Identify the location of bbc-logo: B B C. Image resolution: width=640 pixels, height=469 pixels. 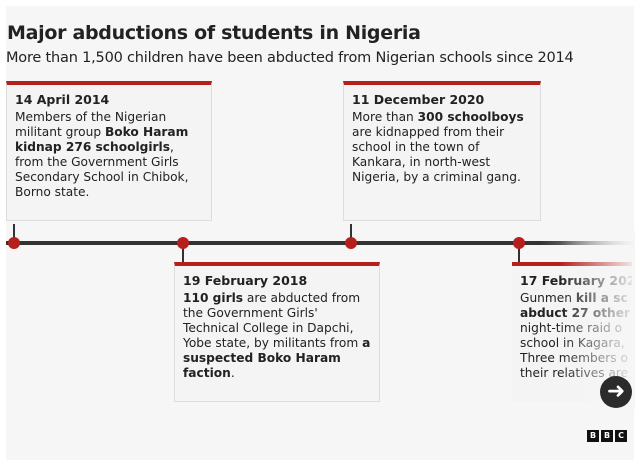
(607, 436).